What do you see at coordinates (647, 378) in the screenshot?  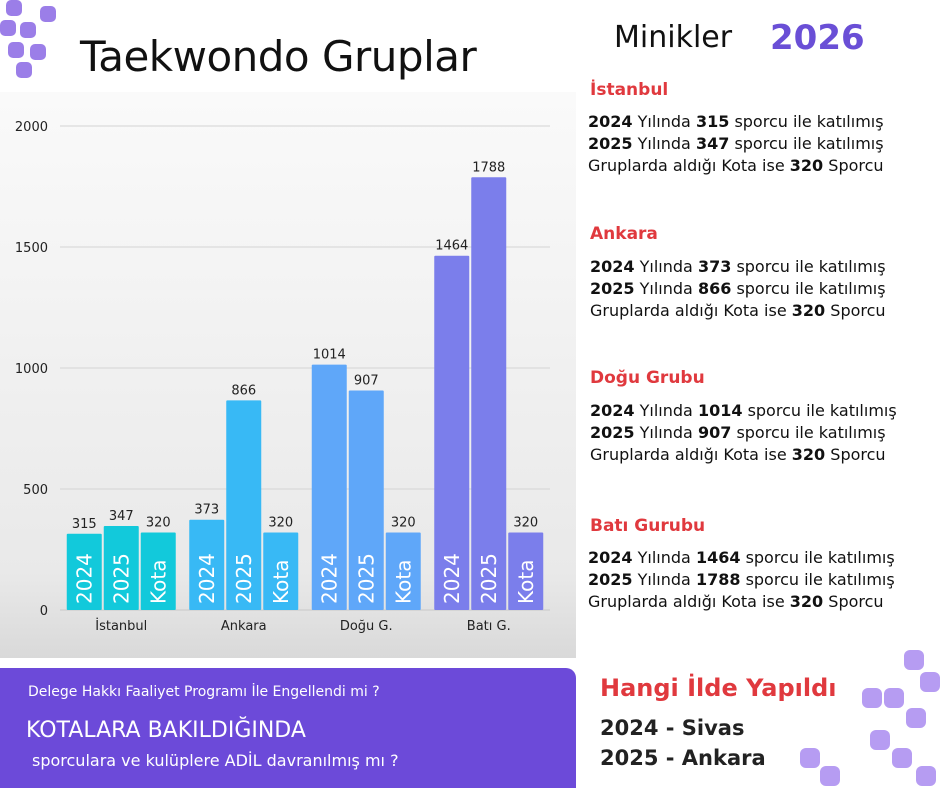 I see `group-title: Doğu Grubu` at bounding box center [647, 378].